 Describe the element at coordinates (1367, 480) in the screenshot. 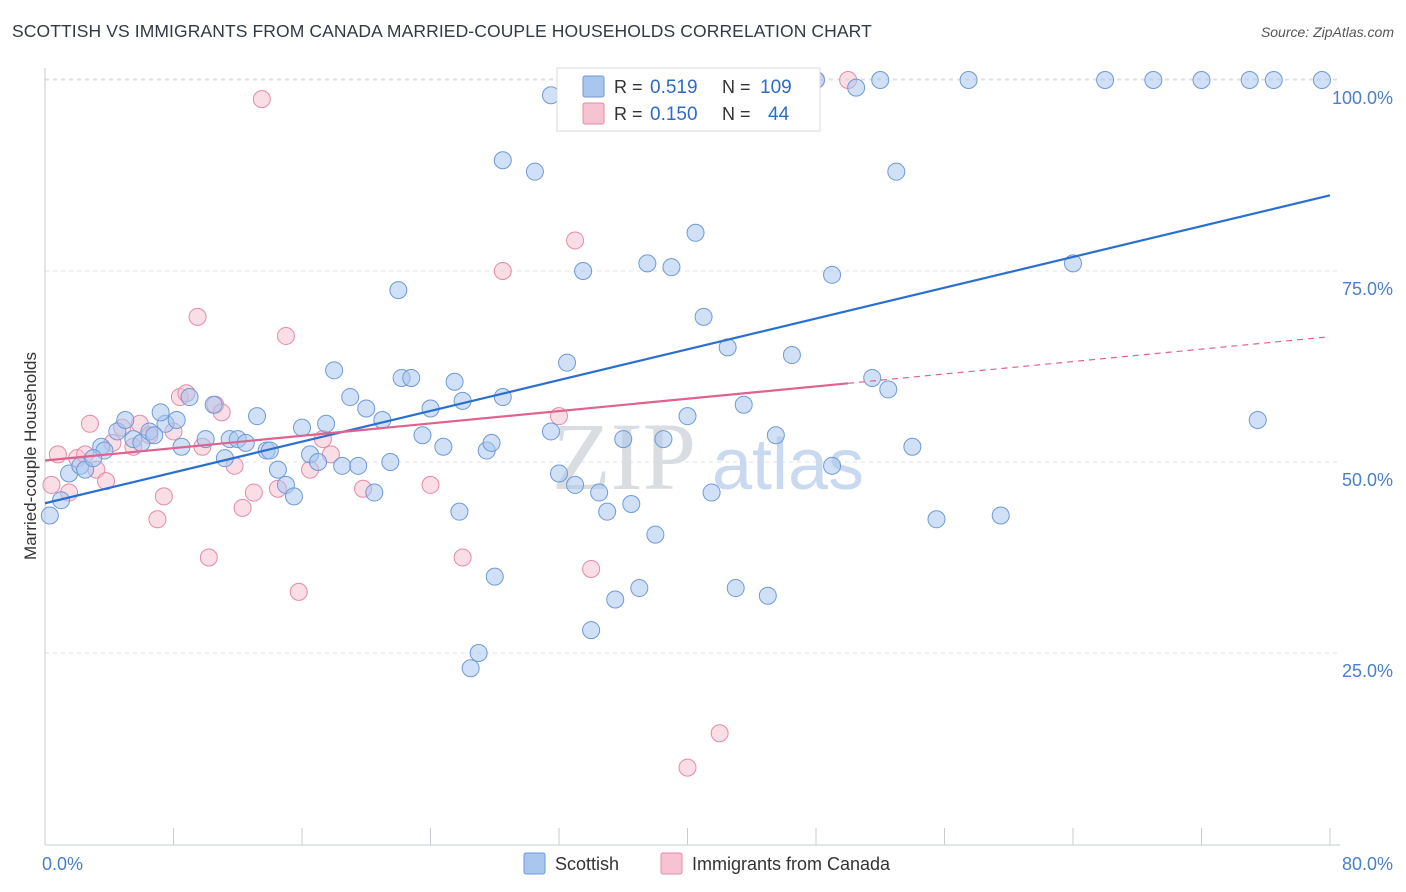

I see `y-tick-label: 50.0%` at that location.